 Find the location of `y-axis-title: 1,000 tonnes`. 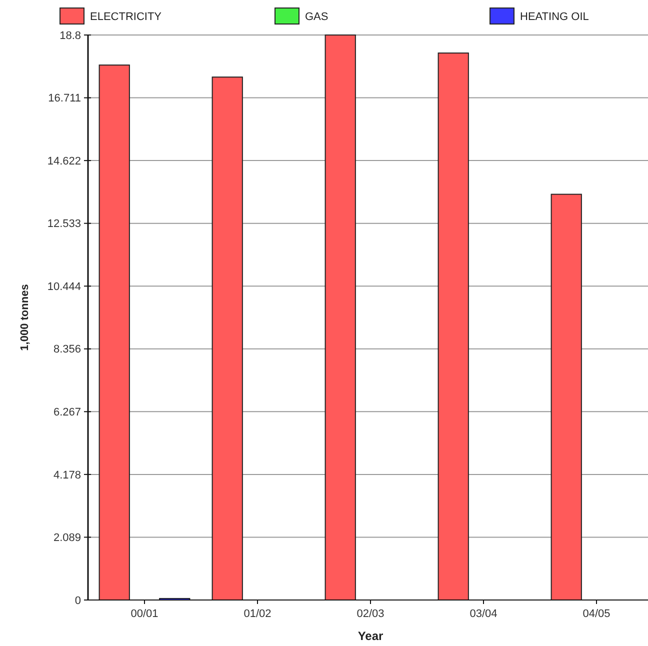

y-axis-title: 1,000 tonnes is located at coordinates (25, 317).